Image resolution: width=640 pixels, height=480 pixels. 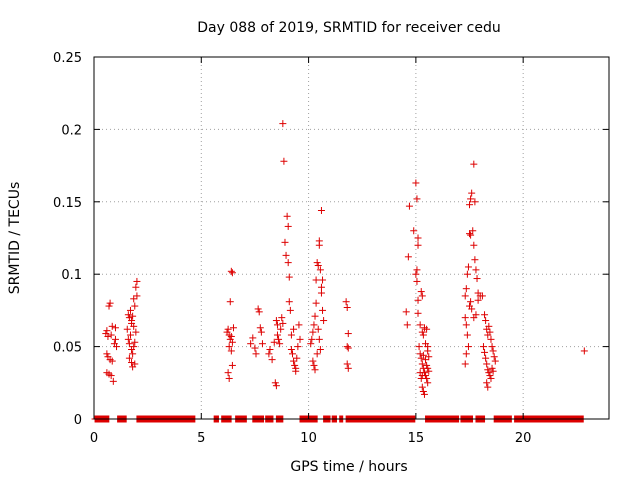 What do you see at coordinates (201, 438) in the screenshot?
I see `x-tick-label: 5` at bounding box center [201, 438].